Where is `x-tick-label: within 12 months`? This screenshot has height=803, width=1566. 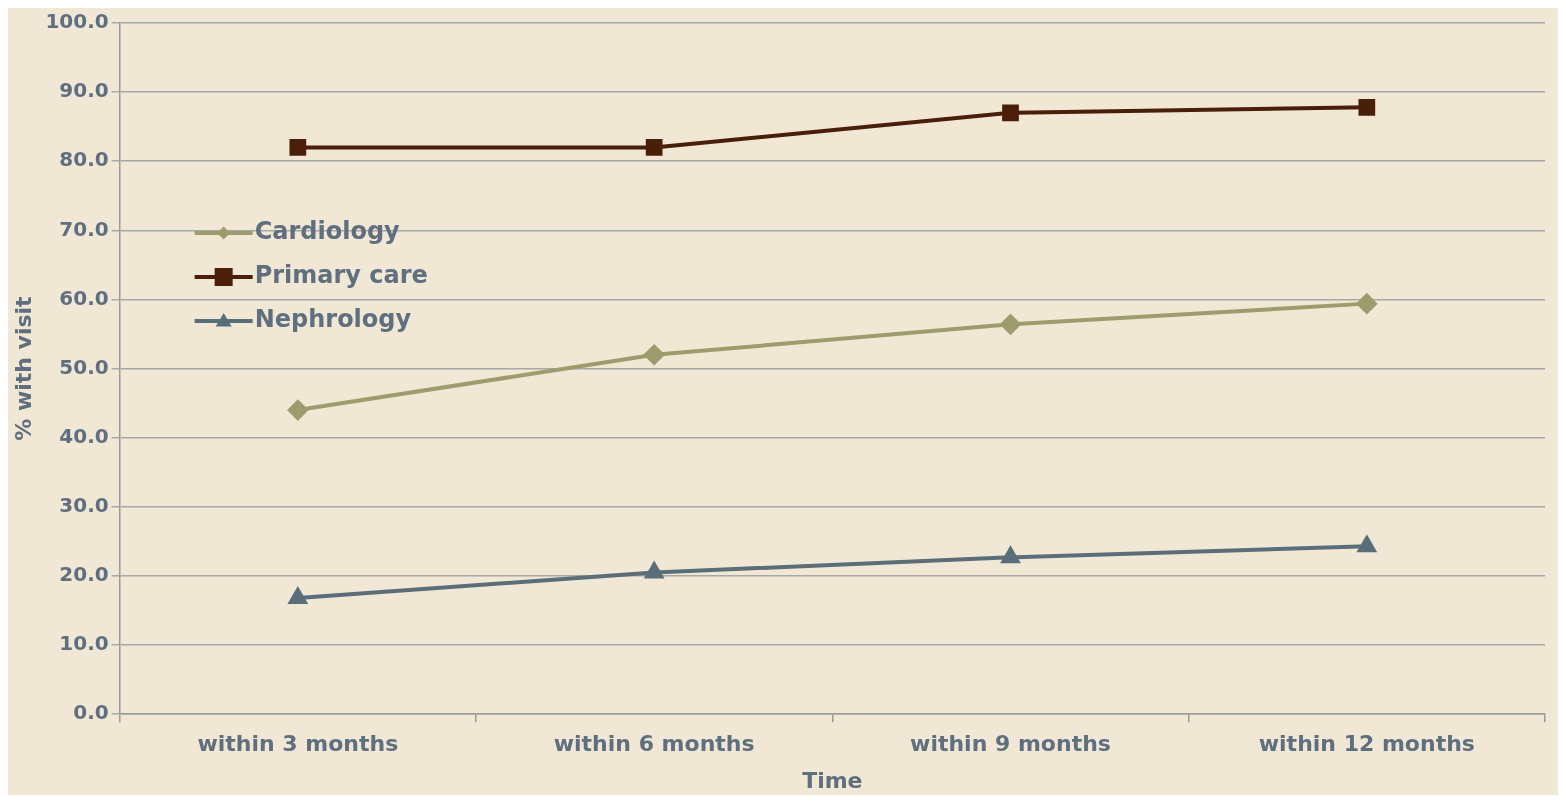 x-tick-label: within 12 months is located at coordinates (1366, 744).